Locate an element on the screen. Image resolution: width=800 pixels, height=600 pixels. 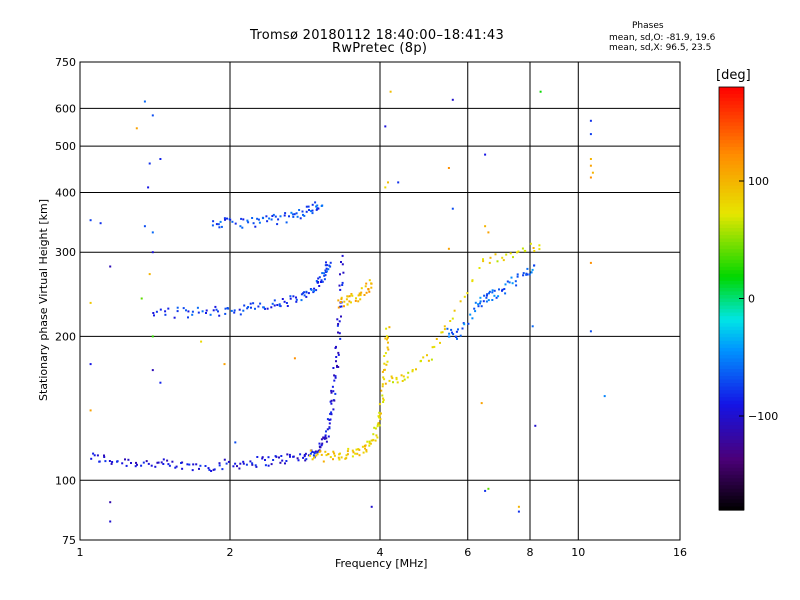
colorbar-unit: [deg] is located at coordinates (733, 75).